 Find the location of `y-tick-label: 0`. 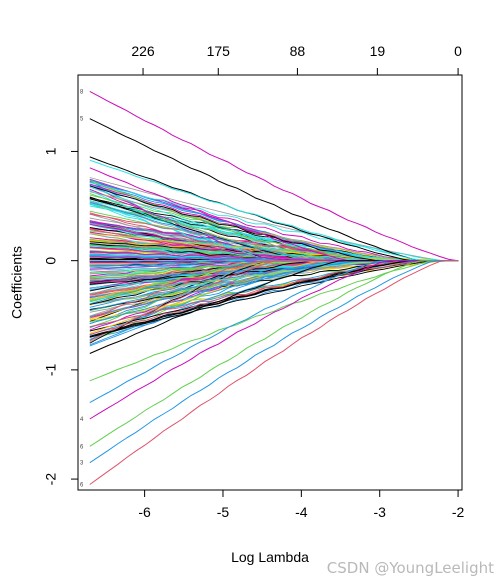

y-tick-label: 0 is located at coordinates (51, 261).